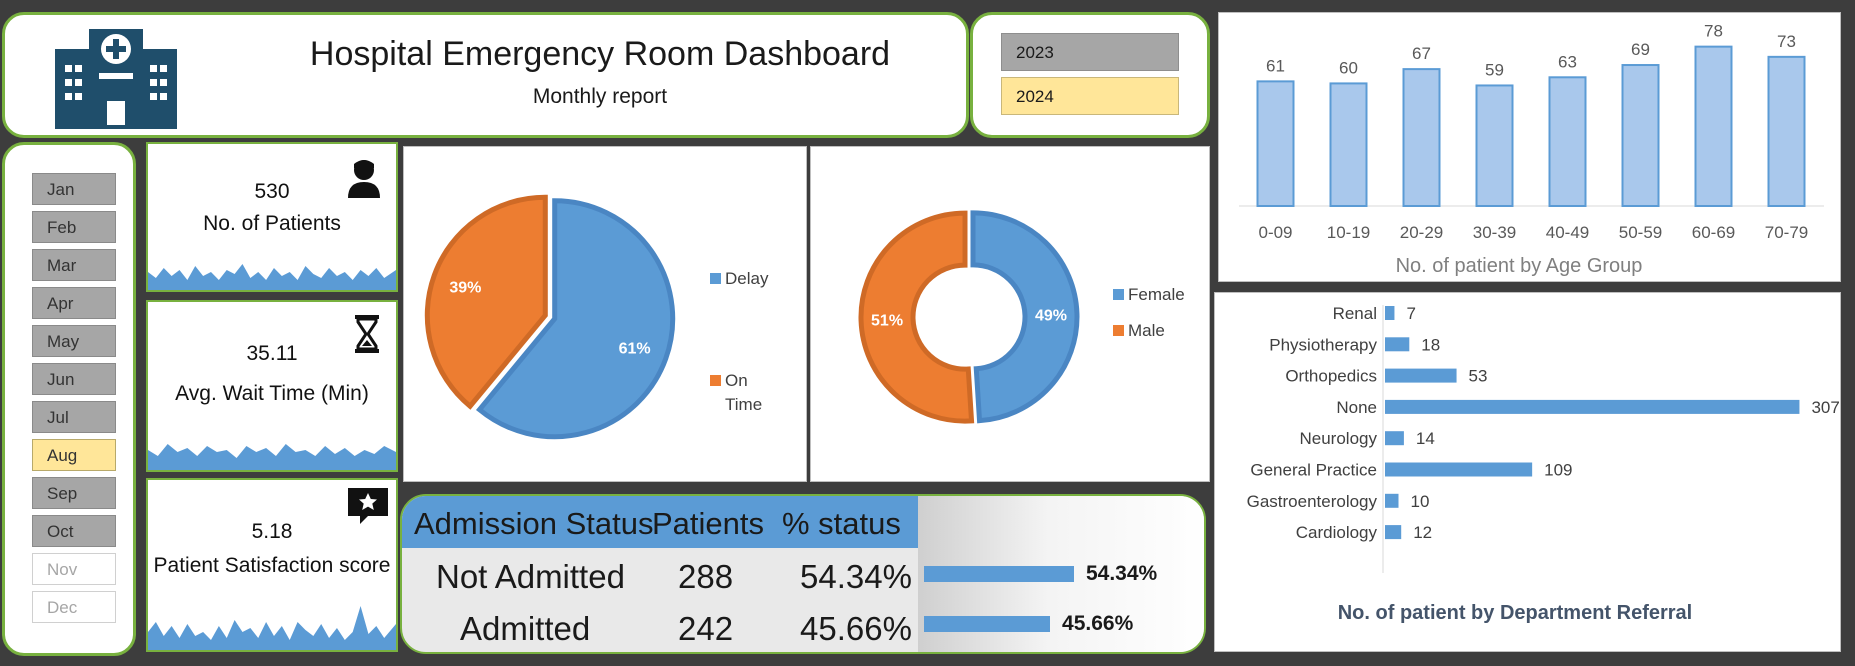 This screenshot has width=1855, height=666. What do you see at coordinates (715, 278) in the screenshot?
I see `legend-swatch-delay` at bounding box center [715, 278].